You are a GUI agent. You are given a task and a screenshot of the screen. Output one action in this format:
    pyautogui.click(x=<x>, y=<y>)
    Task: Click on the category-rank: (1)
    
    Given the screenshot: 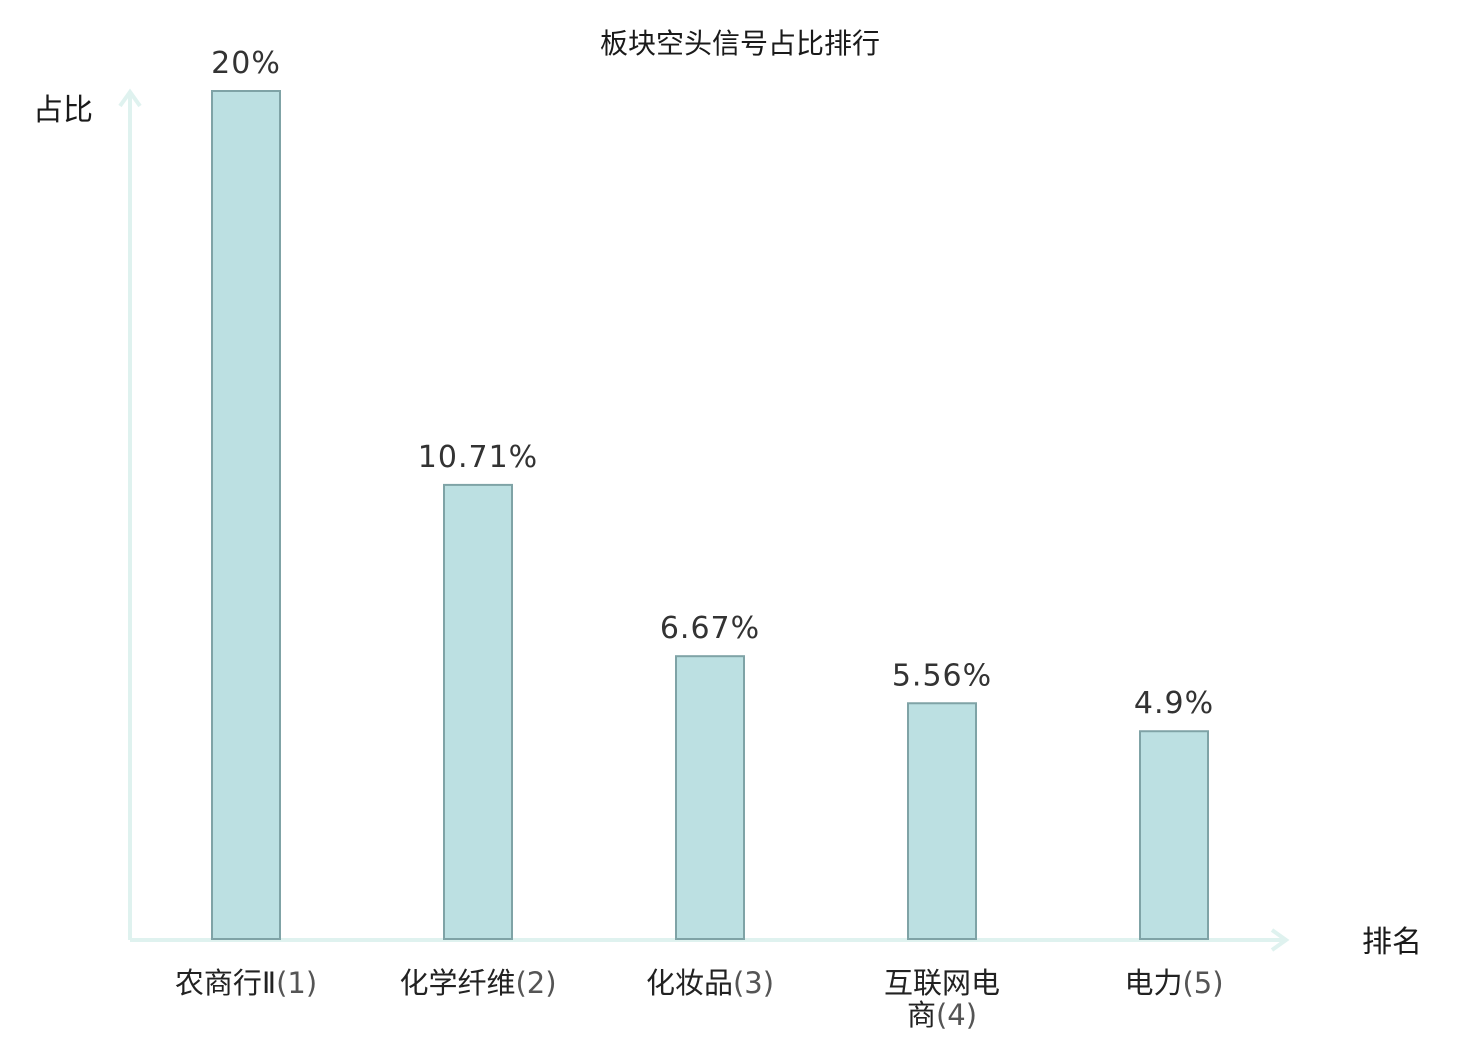 What is the action you would take?
    pyautogui.click(x=296, y=983)
    